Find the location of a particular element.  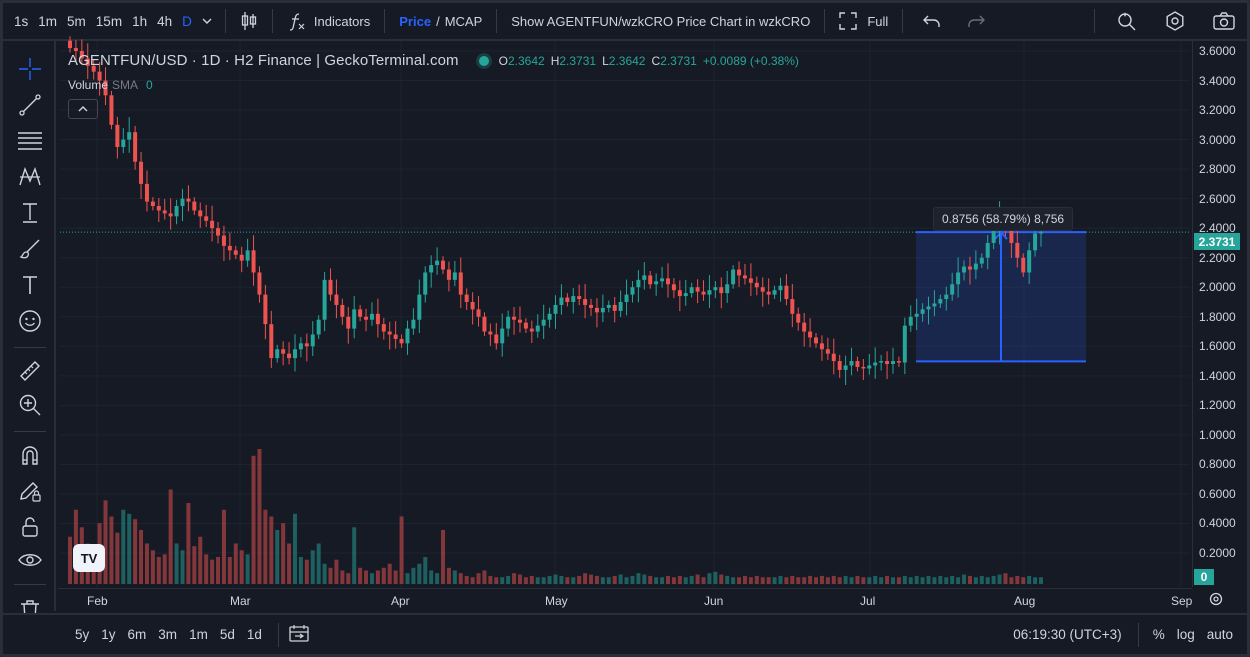

interval-15m: 15m is located at coordinates (109, 21).